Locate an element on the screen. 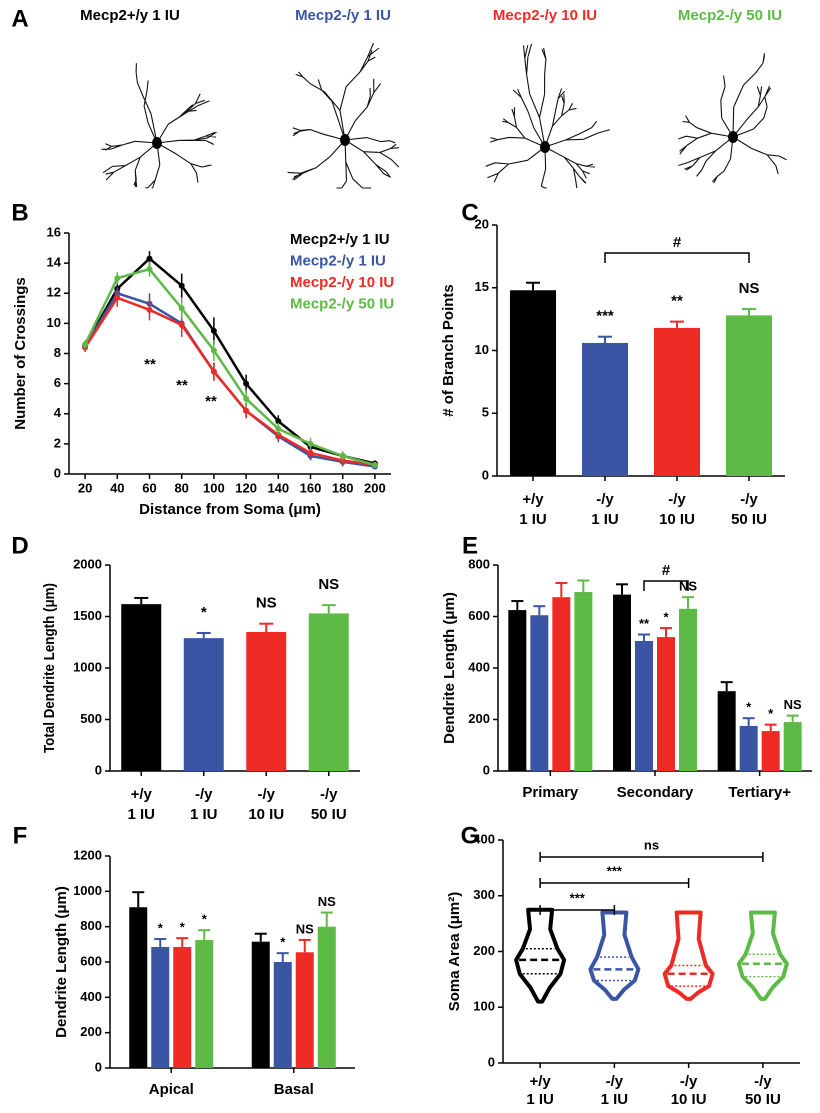  panel-letter: D is located at coordinates (19, 545).